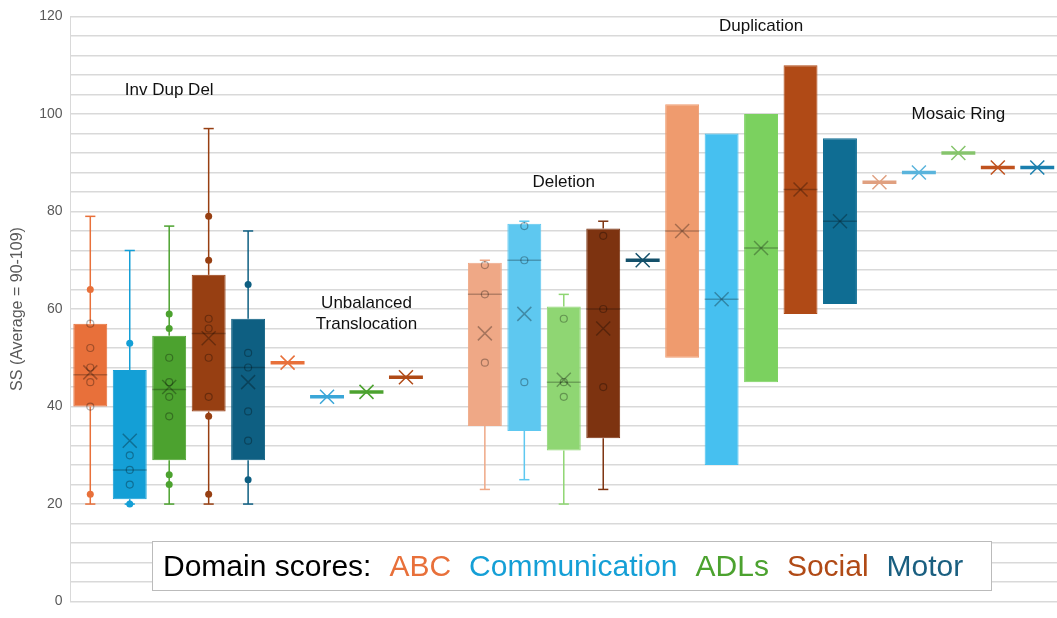 This screenshot has width=1057, height=618. I want to click on y-tick-label: 20, so click(54, 502).